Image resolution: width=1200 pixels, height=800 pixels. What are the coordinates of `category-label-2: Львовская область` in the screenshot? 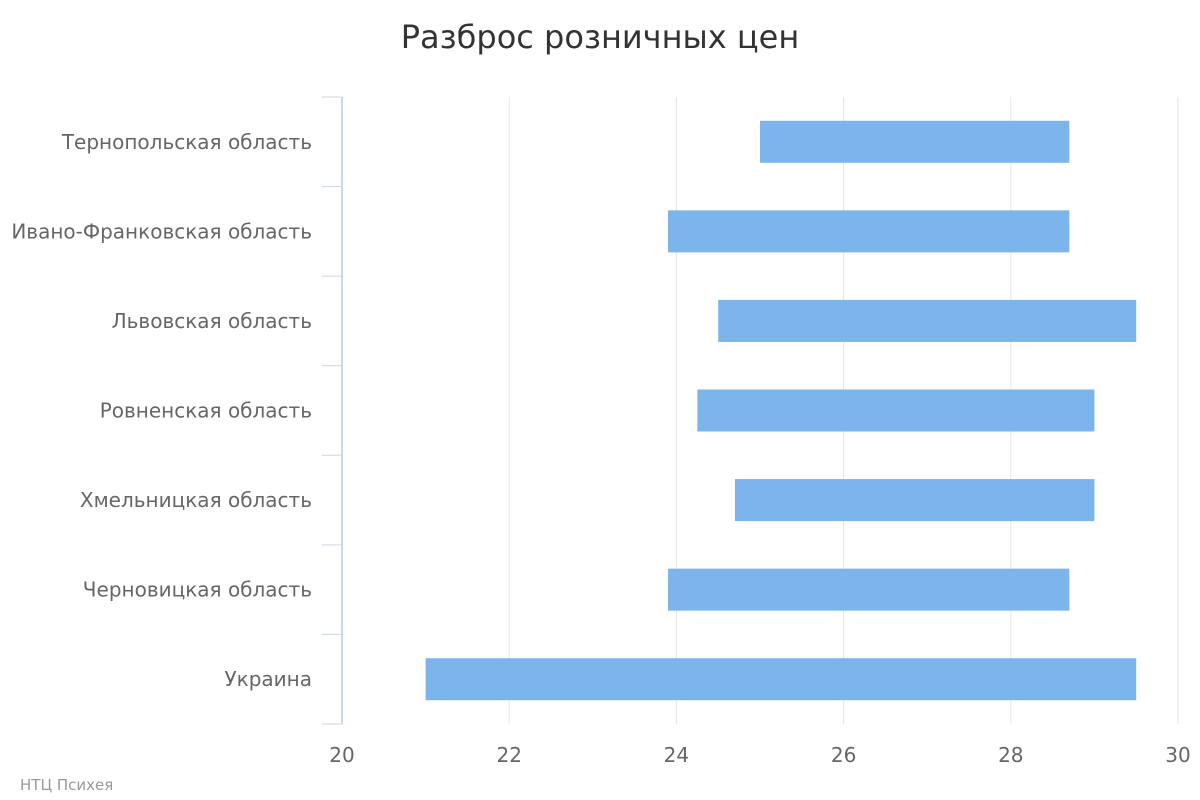 It's located at (212, 321).